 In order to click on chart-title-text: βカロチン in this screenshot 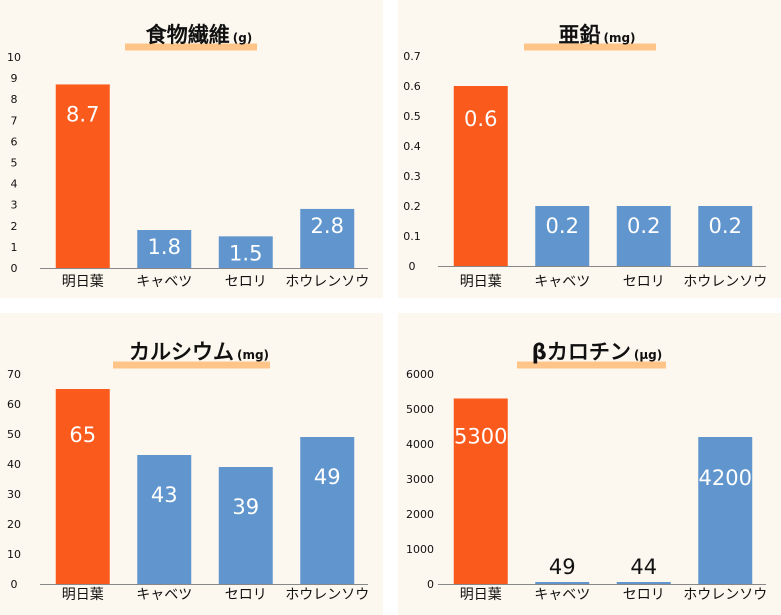, I will do `click(581, 352)`.